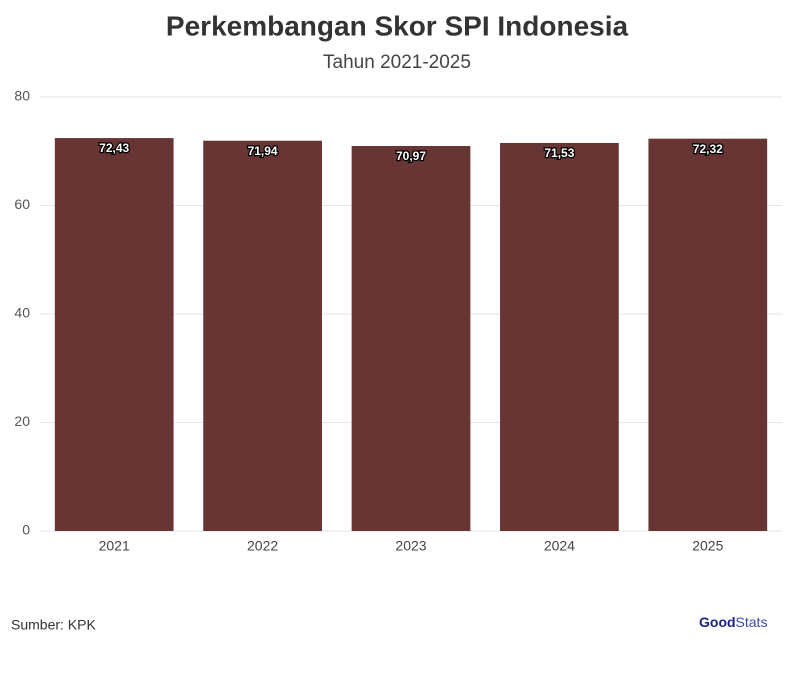 Image resolution: width=795 pixels, height=690 pixels. I want to click on y-tick-label: 60, so click(22, 204).